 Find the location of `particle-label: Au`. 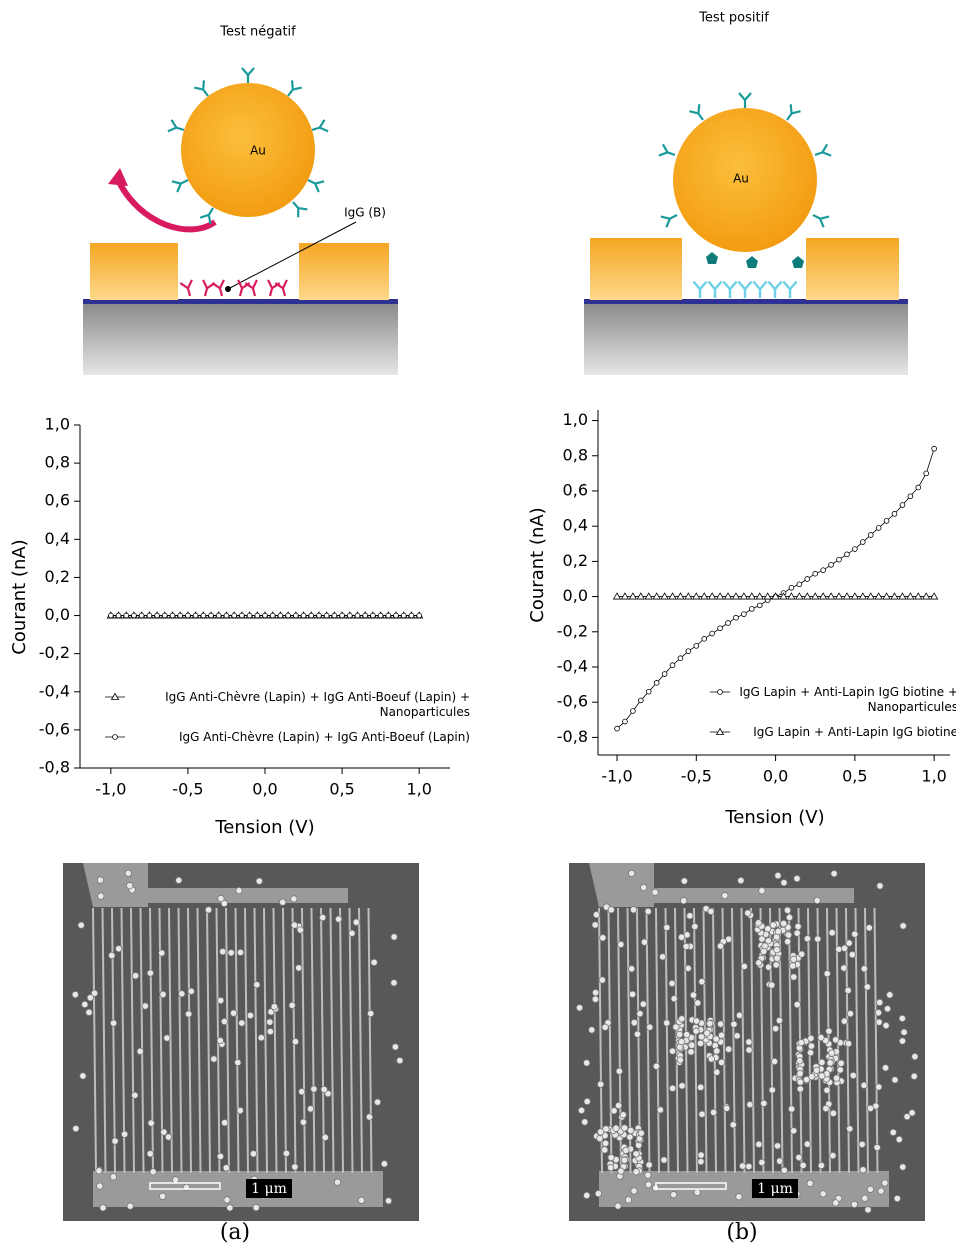

particle-label: Au is located at coordinates (741, 179).